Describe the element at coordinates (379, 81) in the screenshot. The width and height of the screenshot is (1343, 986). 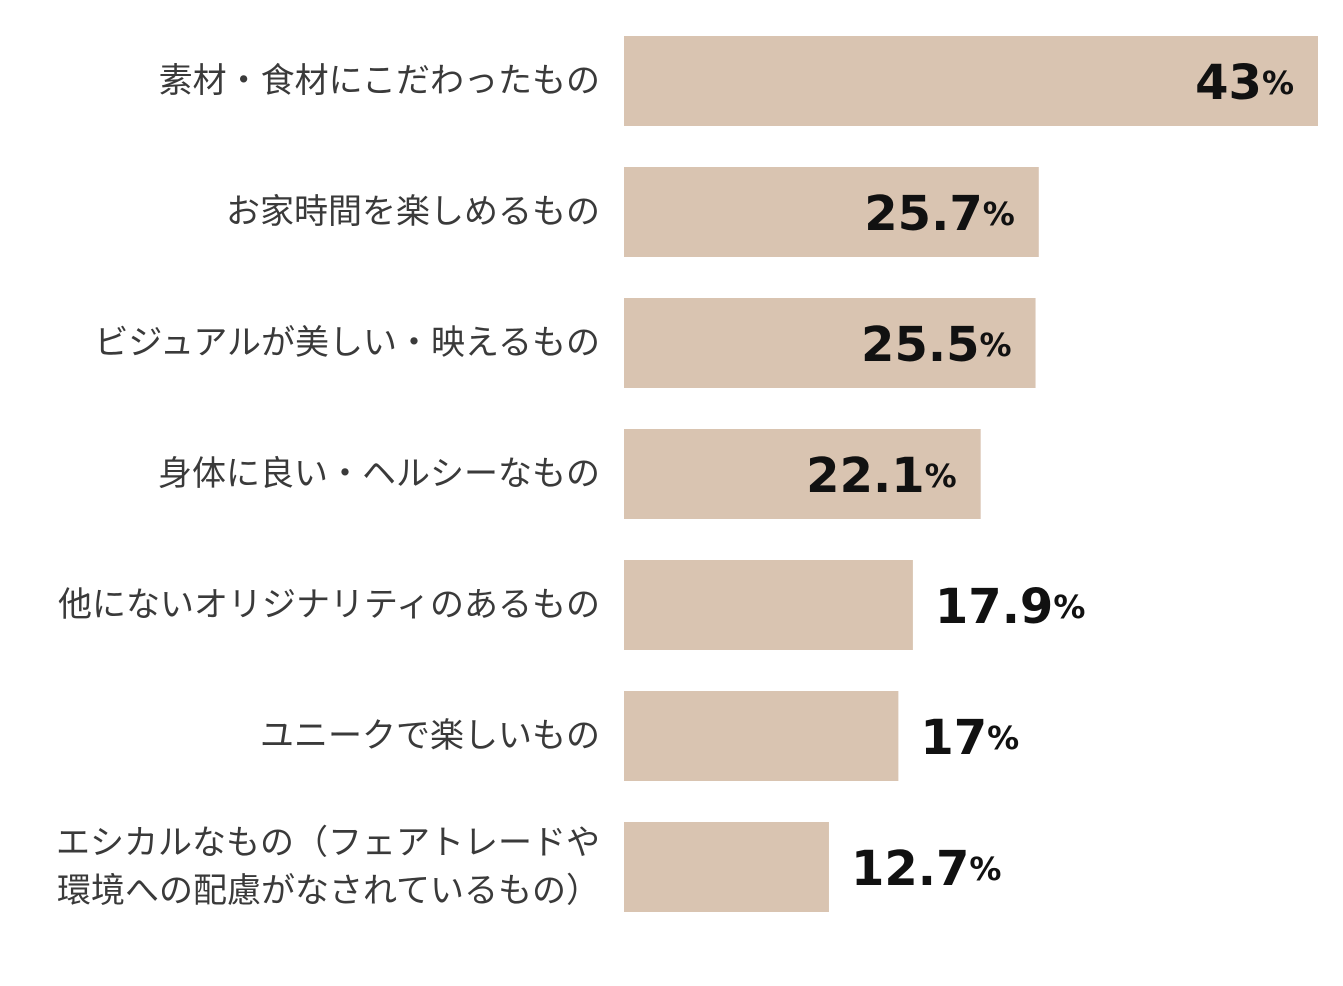
I see `category-label-1: 素材・食材にこだわったもの` at that location.